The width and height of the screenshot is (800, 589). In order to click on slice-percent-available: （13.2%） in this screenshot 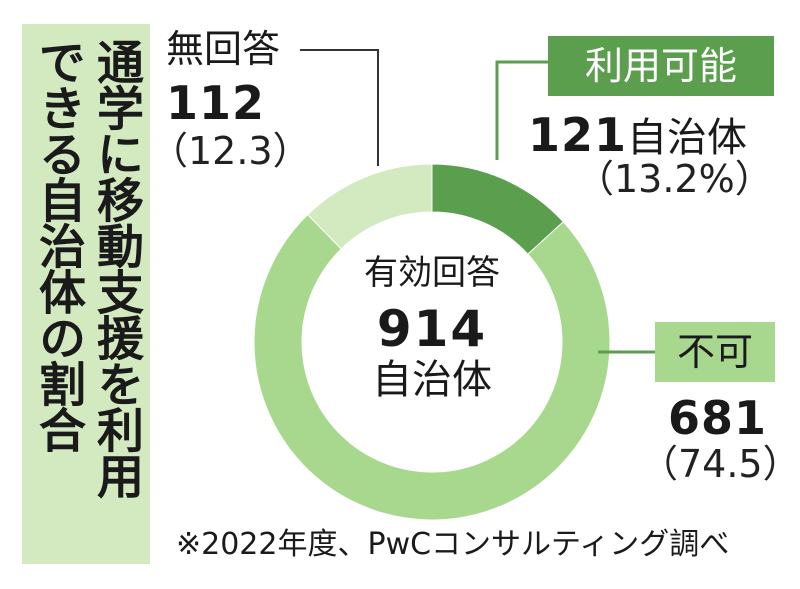, I will do `click(674, 179)`.